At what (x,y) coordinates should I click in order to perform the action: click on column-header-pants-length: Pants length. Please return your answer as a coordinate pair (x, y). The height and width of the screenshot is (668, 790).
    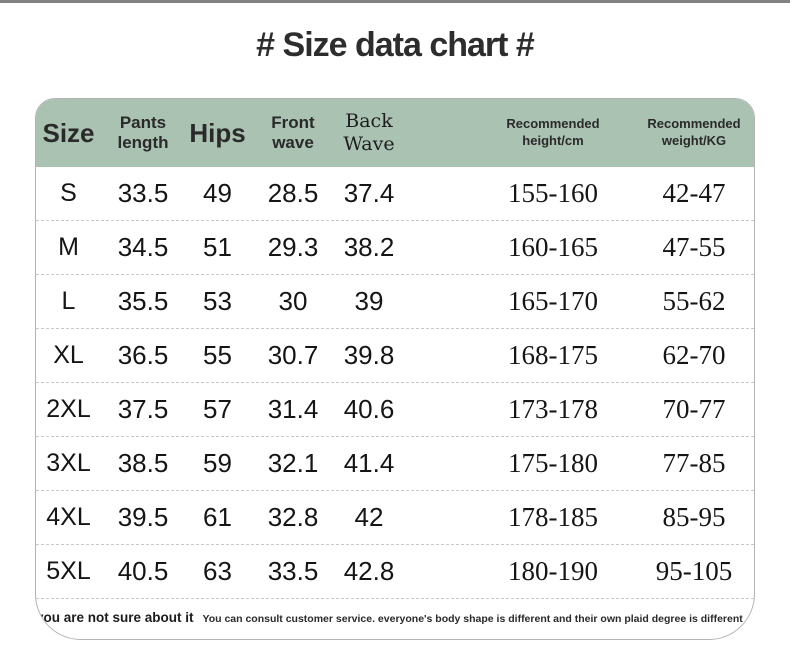
    Looking at the image, I should click on (143, 132).